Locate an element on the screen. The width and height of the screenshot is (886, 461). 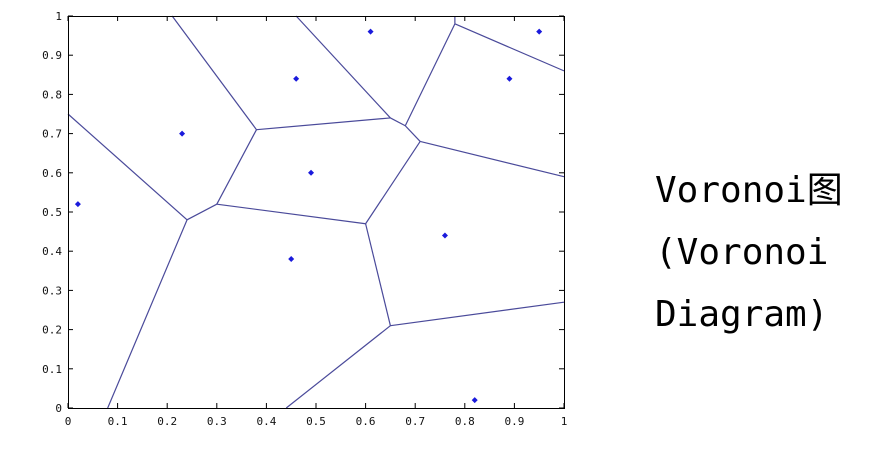
caption-line-3: Diagram) is located at coordinates (742, 314).